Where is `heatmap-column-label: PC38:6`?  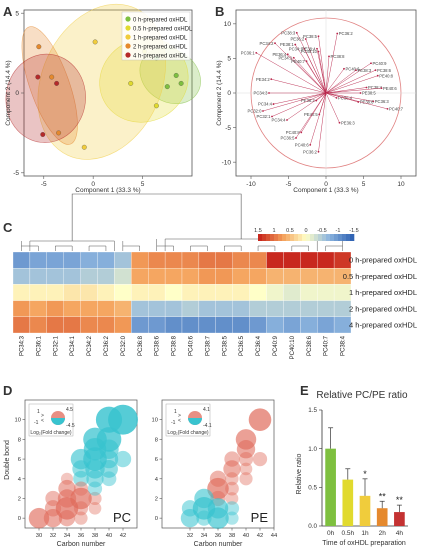
heatmap-column-label: PC38:6 is located at coordinates (310, 345).